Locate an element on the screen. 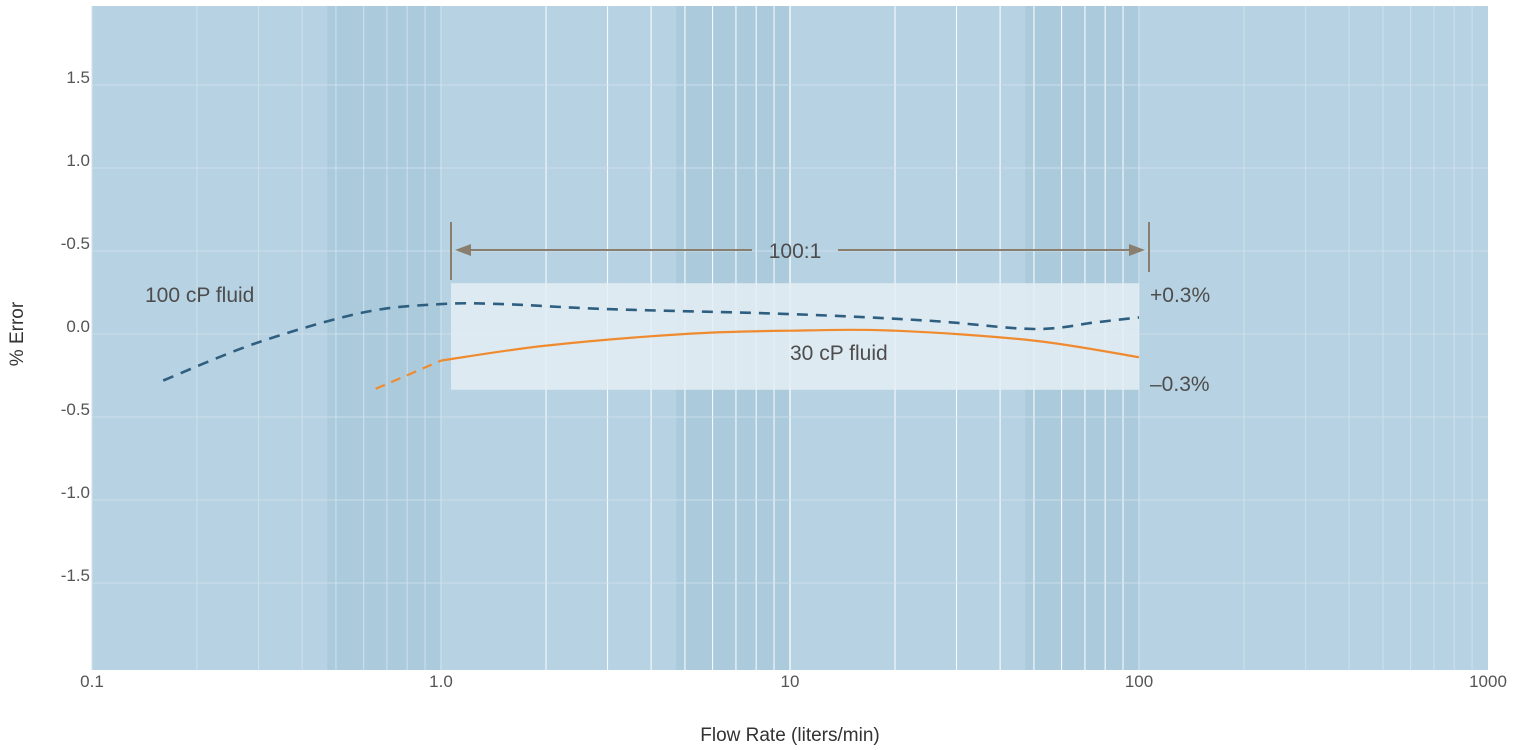  y-tick-label: -1.0 is located at coordinates (75, 492).